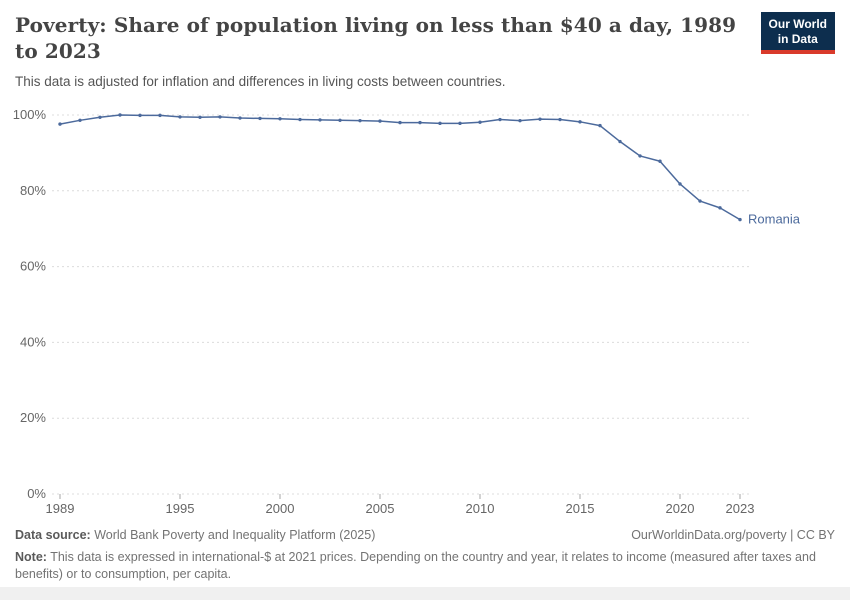 This screenshot has height=600, width=850. I want to click on x-tick-label: 2020, so click(680, 508).